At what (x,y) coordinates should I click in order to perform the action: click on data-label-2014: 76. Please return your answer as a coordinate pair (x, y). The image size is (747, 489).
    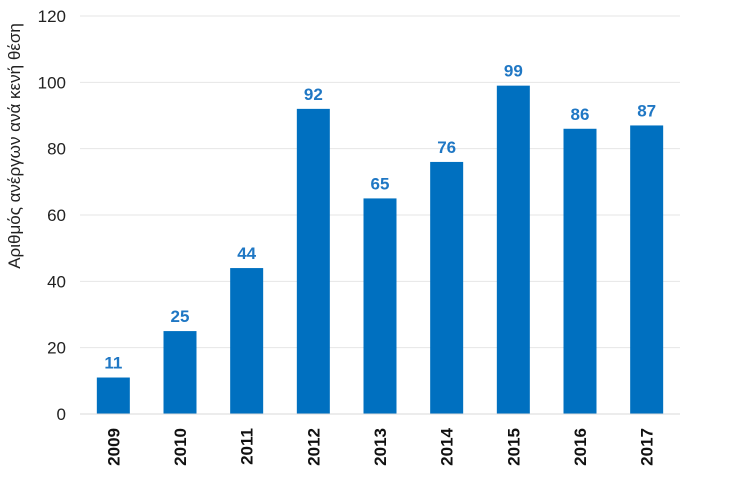
    Looking at the image, I should click on (446, 147).